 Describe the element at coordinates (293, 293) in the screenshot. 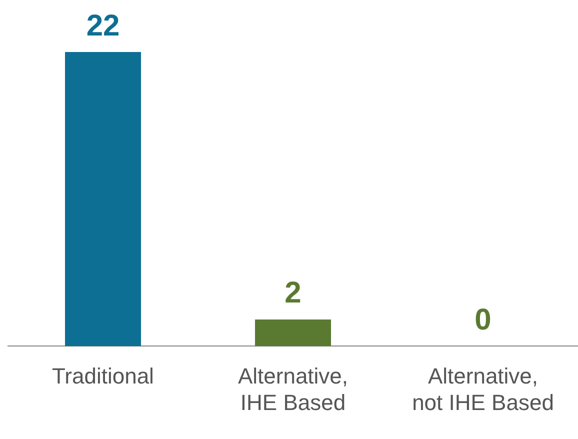

I see `data-label: 2` at that location.